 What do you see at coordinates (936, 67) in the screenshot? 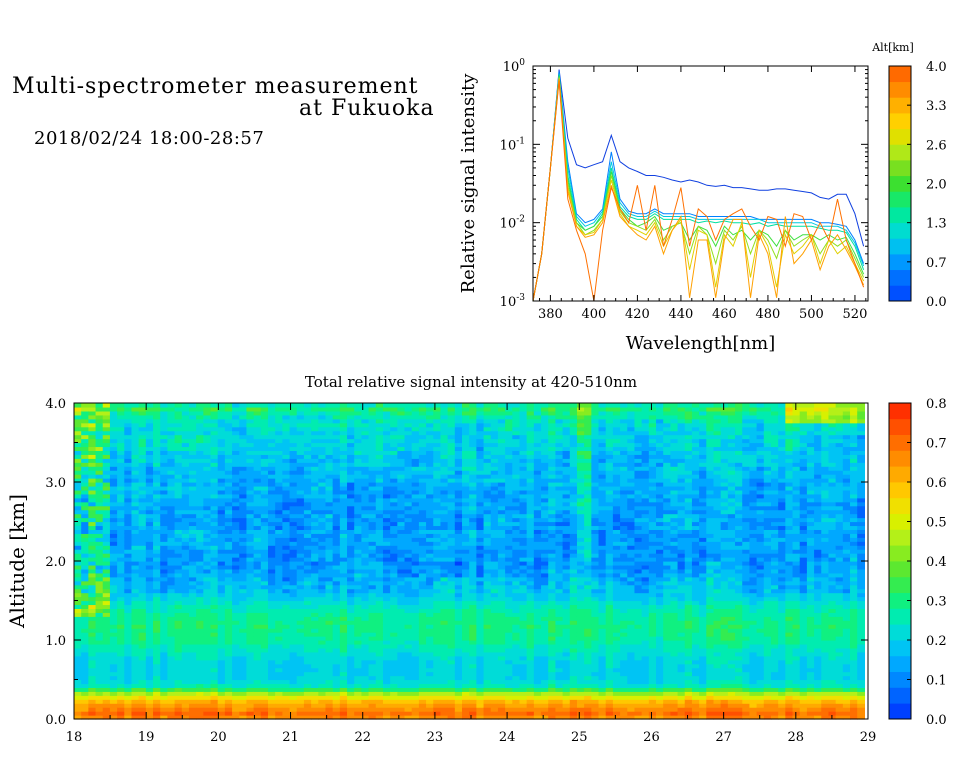
I see `spectrum-colorbar-tick-label: 4.0` at bounding box center [936, 67].